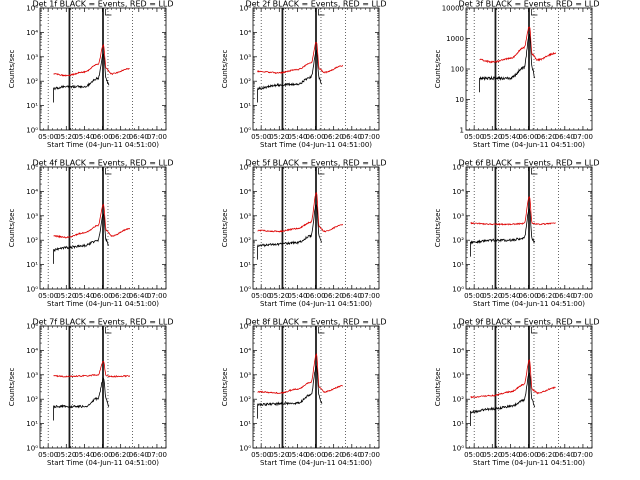 Image resolution: width=640 pixels, height=480 pixels. What do you see at coordinates (102, 322) in the screenshot?
I see `panel-title: Det 7f BLACK = Events, RED = LLD` at bounding box center [102, 322].